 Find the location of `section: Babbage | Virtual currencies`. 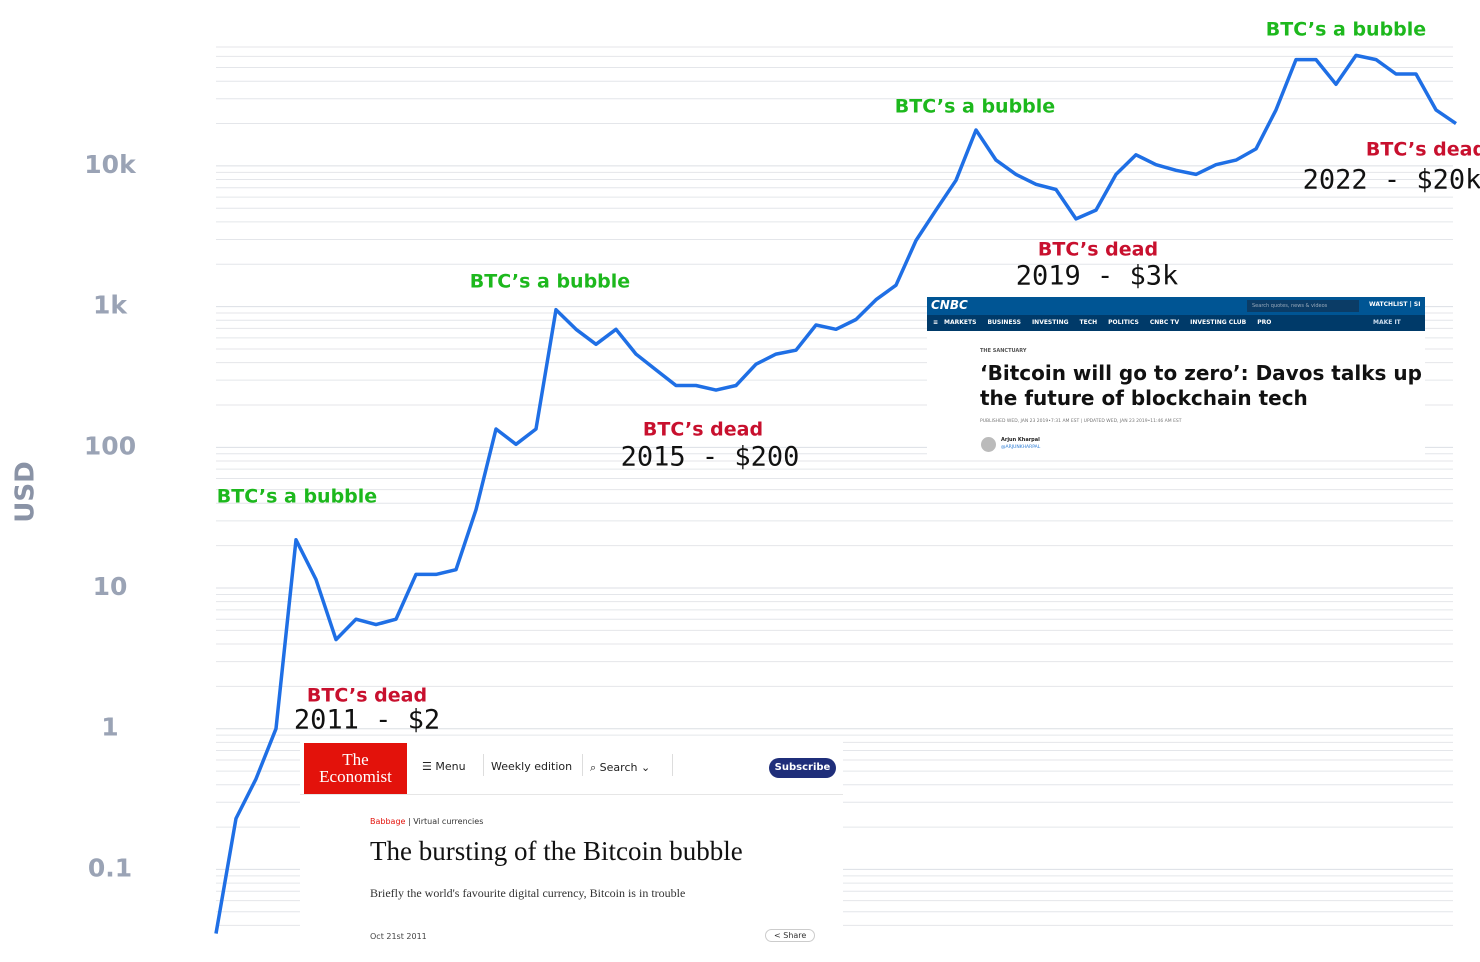

section: Babbage | Virtual currencies is located at coordinates (426, 821).